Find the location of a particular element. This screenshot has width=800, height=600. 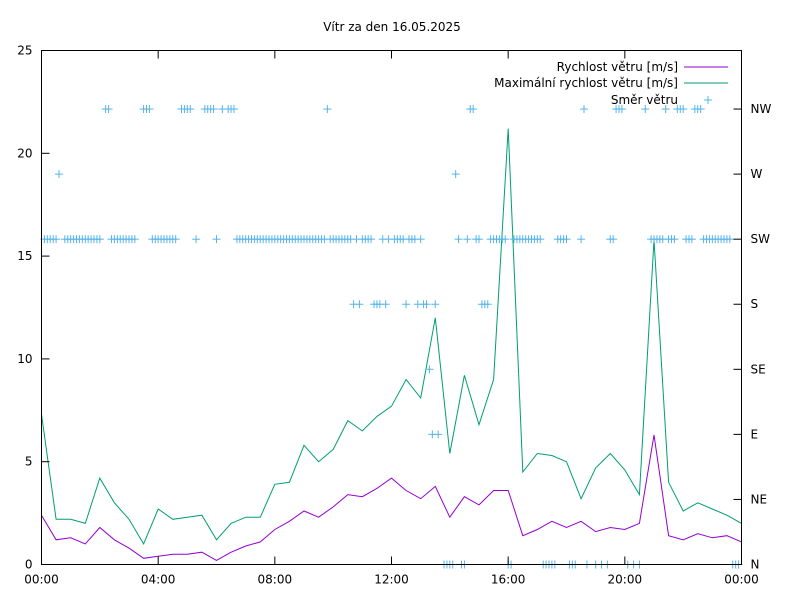

y-left-tick-label: 0 is located at coordinates (29, 565).